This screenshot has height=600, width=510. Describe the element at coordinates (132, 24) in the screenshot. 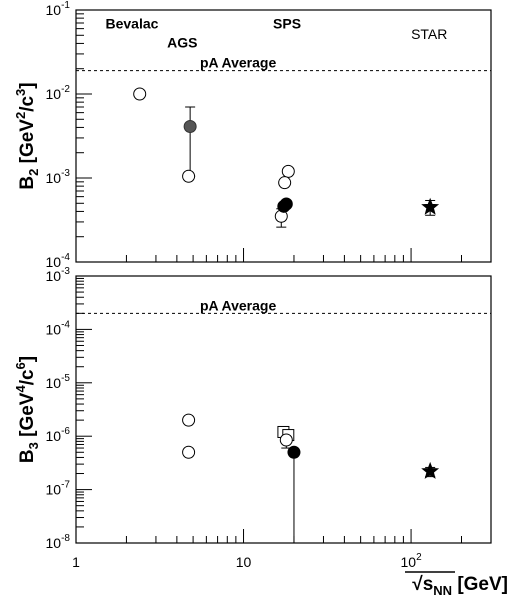

I see `annotation: Bevalac` at that location.